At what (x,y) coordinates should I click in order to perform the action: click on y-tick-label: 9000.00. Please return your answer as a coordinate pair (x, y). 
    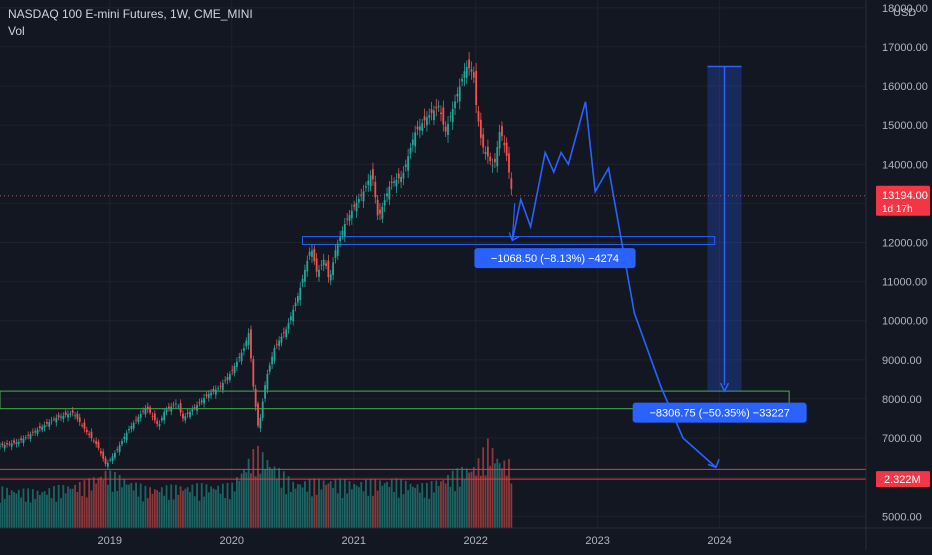
    Looking at the image, I should click on (902, 361).